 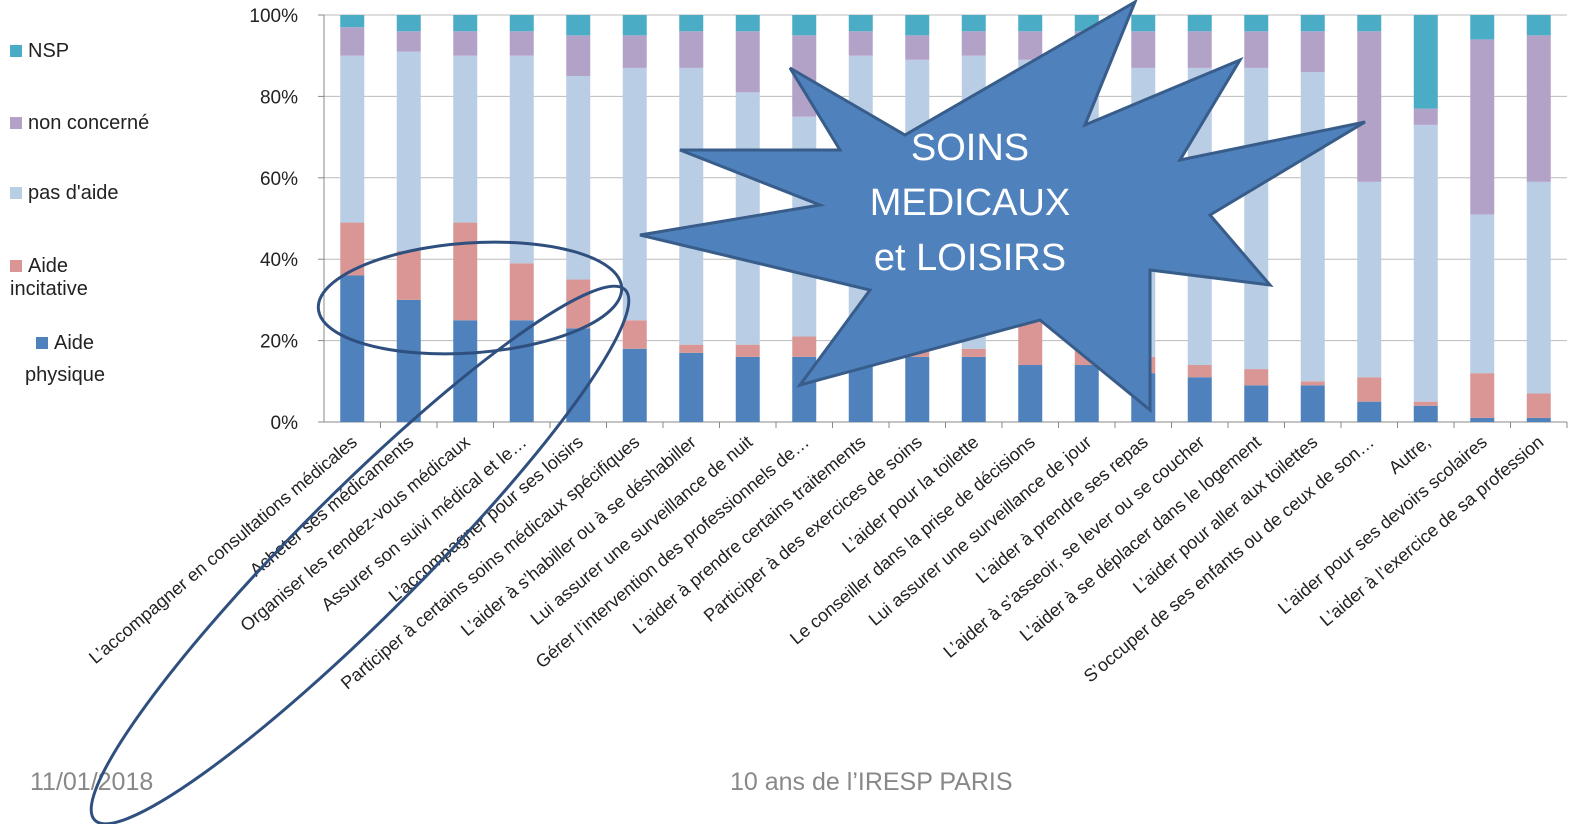 I want to click on legend-item: NSP, so click(x=80, y=51).